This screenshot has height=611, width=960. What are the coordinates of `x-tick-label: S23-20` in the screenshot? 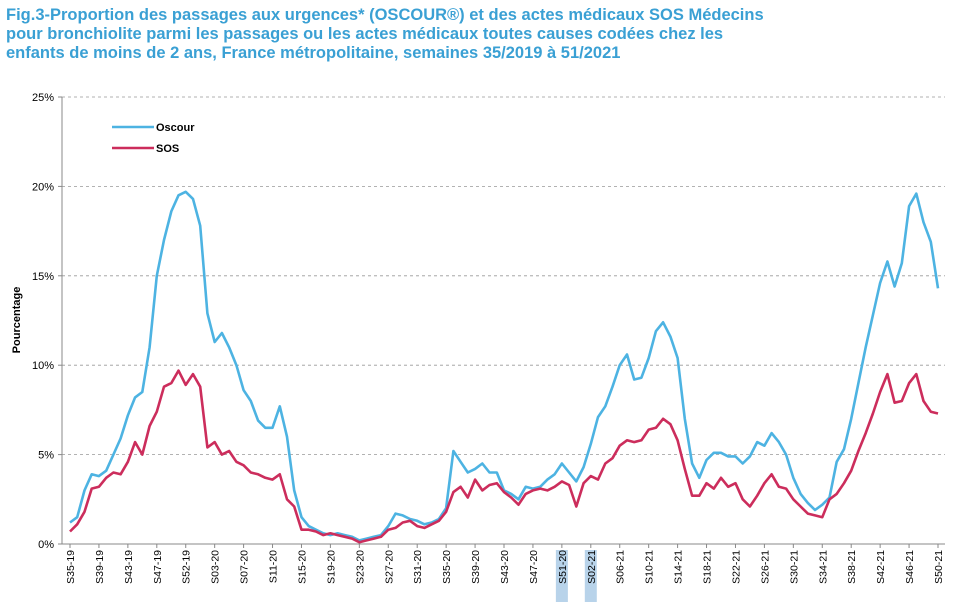 It's located at (360, 567).